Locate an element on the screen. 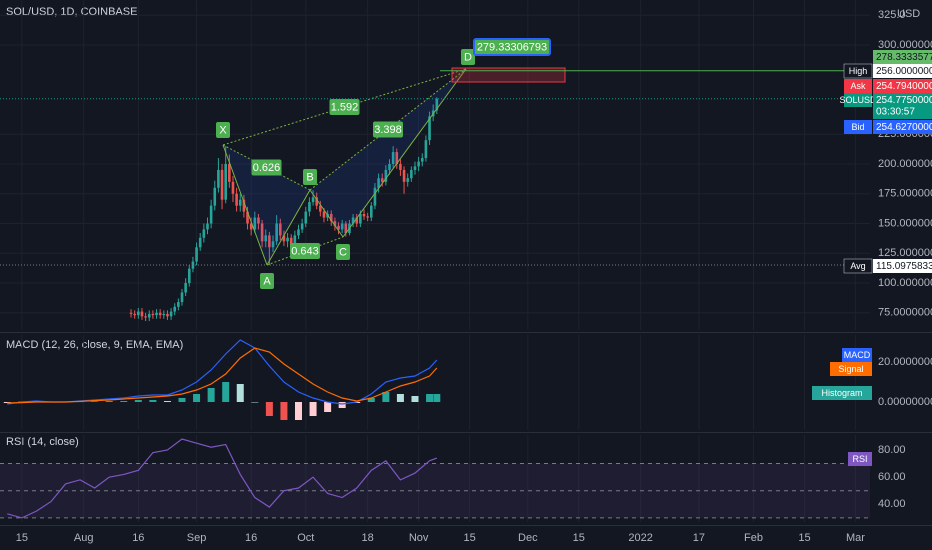  y-tick-label: 80.00 is located at coordinates (892, 450).